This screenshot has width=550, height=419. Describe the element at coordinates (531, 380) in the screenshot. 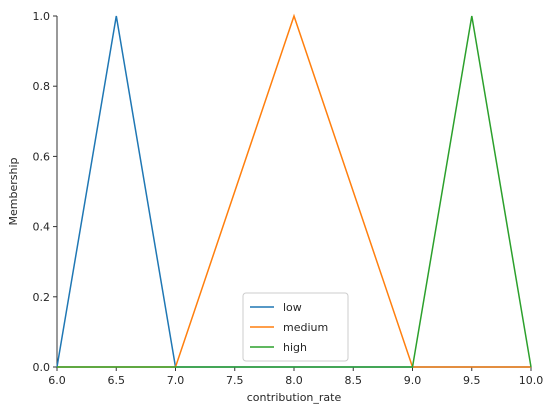

I see `x-tick-label: 10.0` at that location.